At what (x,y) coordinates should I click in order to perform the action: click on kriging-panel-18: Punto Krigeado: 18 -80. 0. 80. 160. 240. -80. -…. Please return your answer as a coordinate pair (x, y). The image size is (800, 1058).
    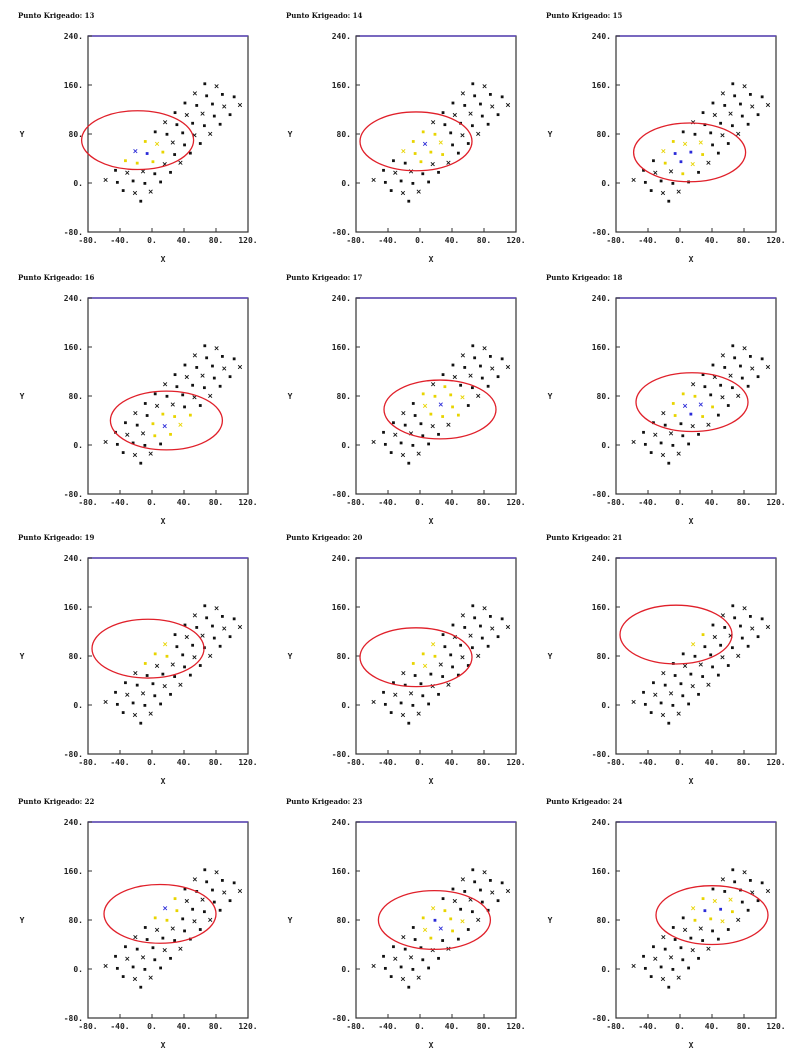
    Looking at the image, I should click on (661, 394).